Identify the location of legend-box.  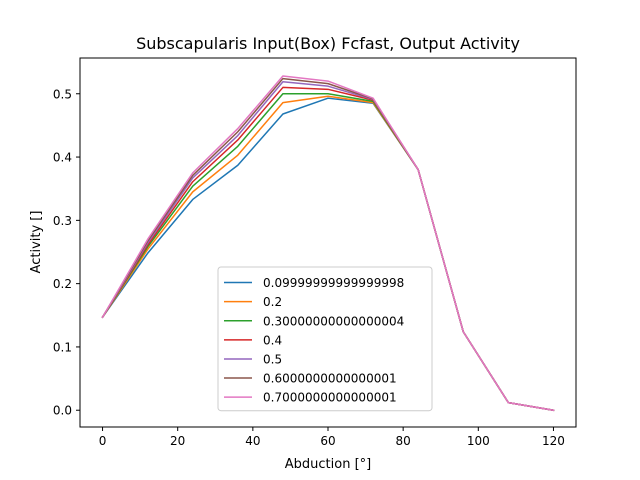
(325, 339).